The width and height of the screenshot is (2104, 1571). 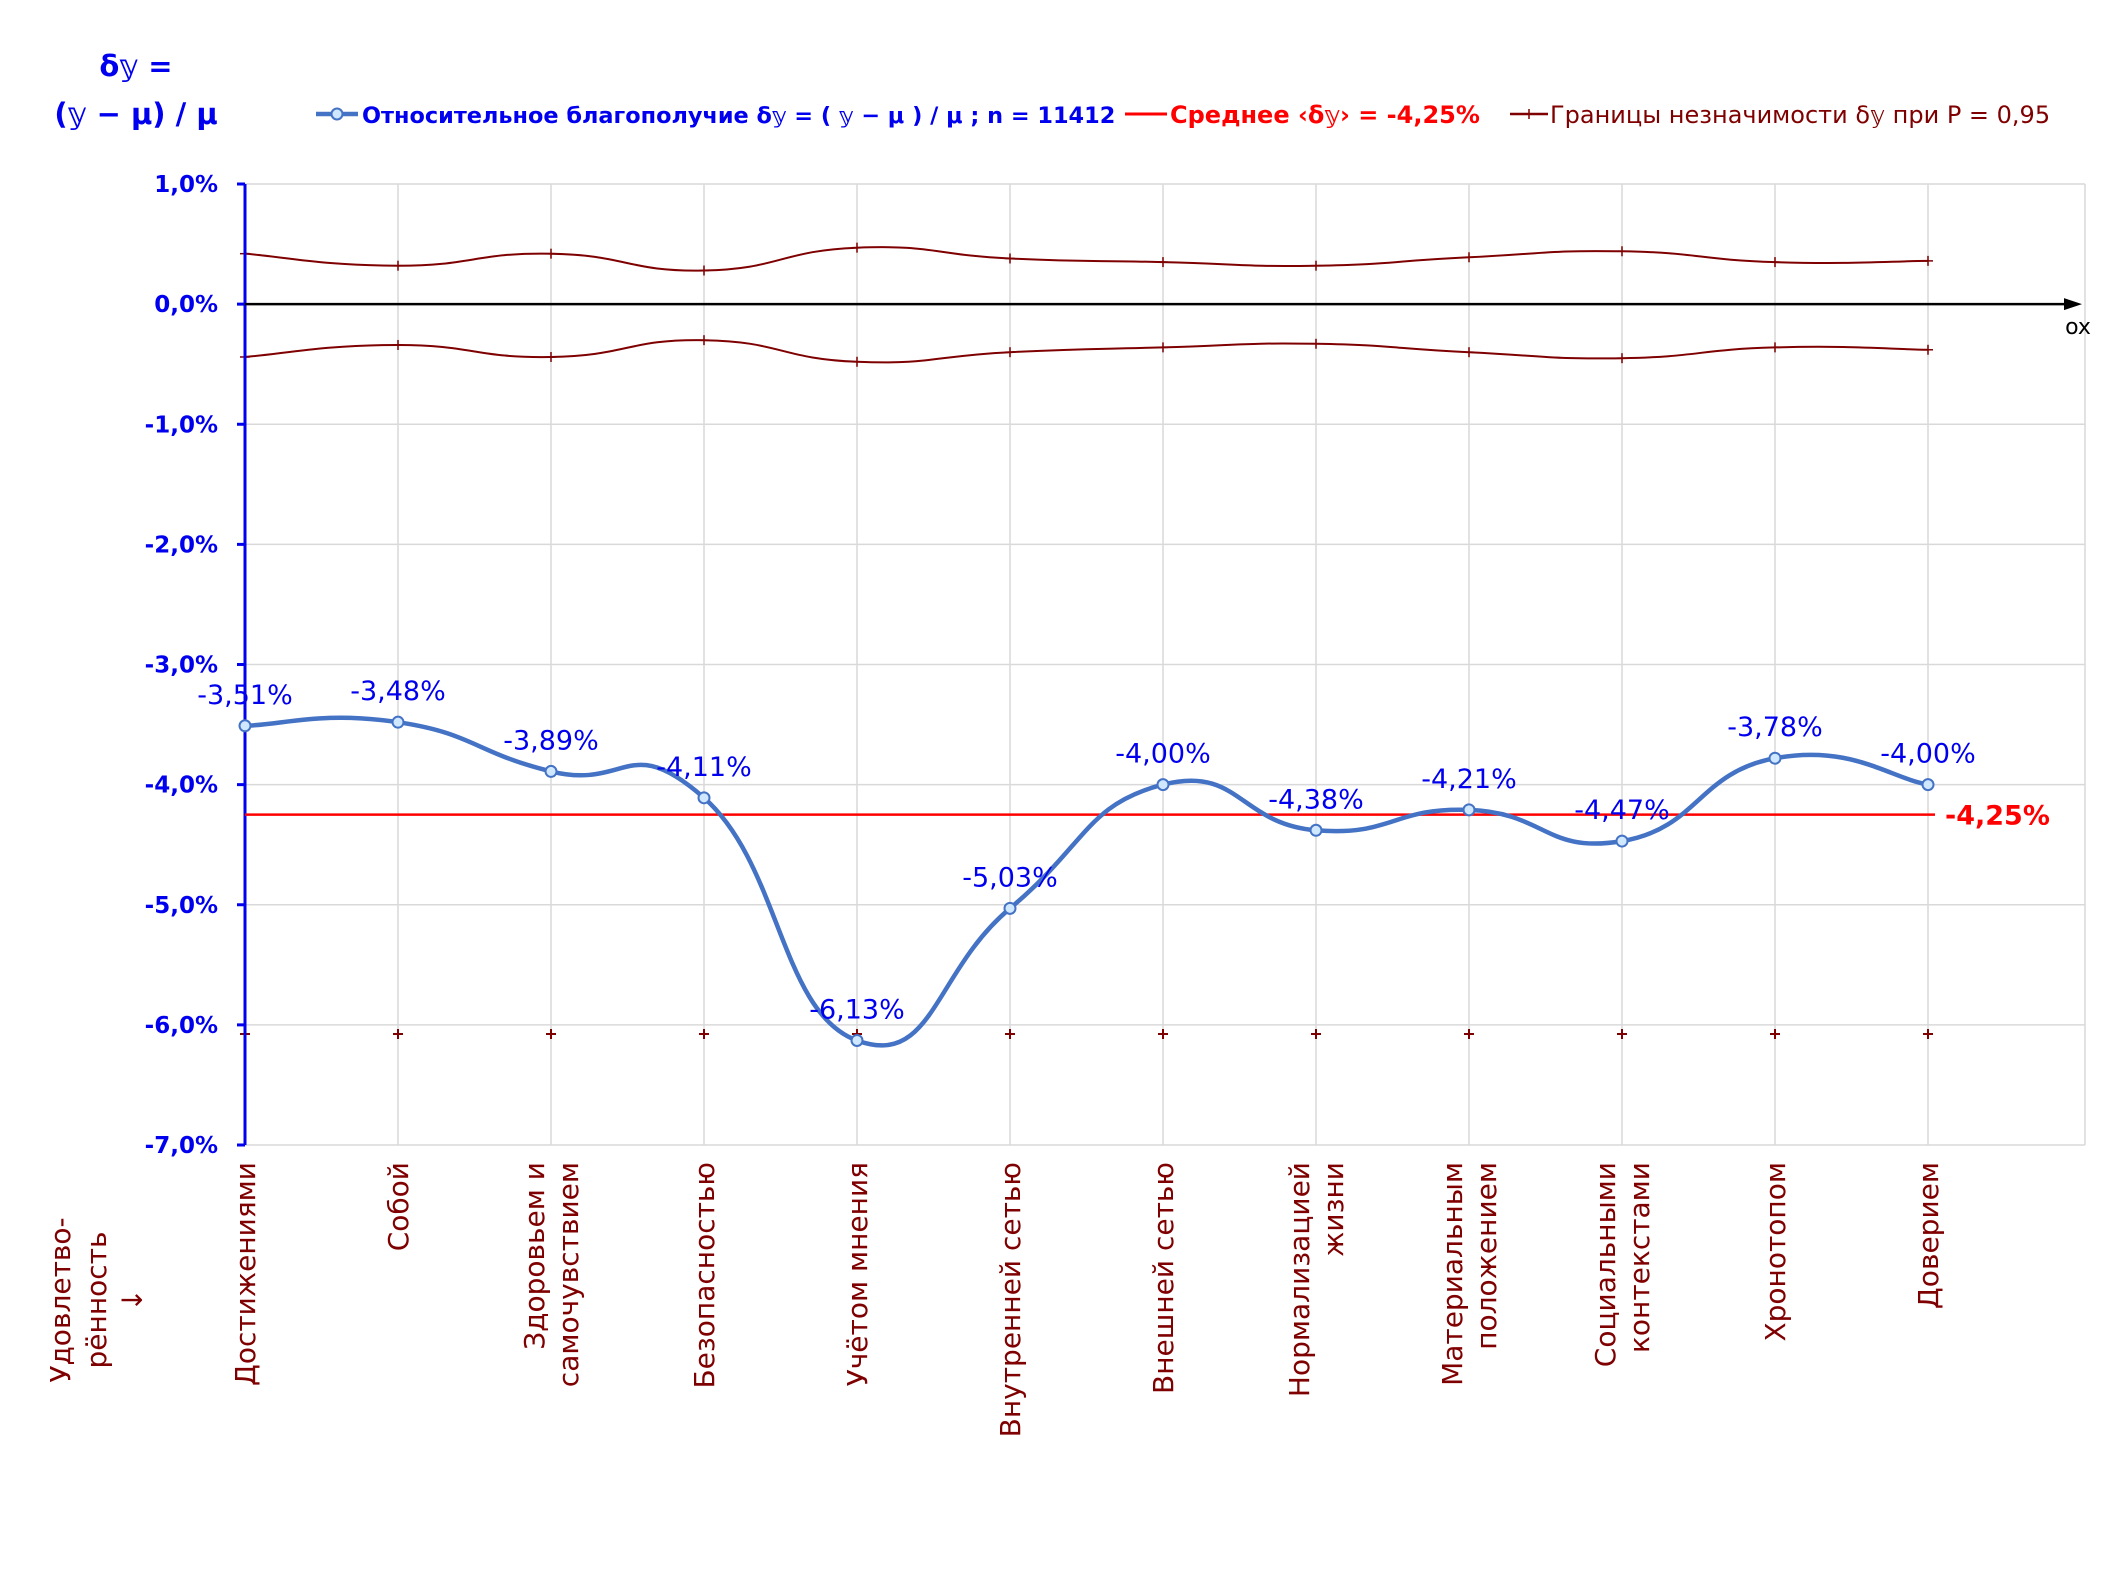 I want to click on y-tick-label: 0,0%, so click(x=186, y=305).